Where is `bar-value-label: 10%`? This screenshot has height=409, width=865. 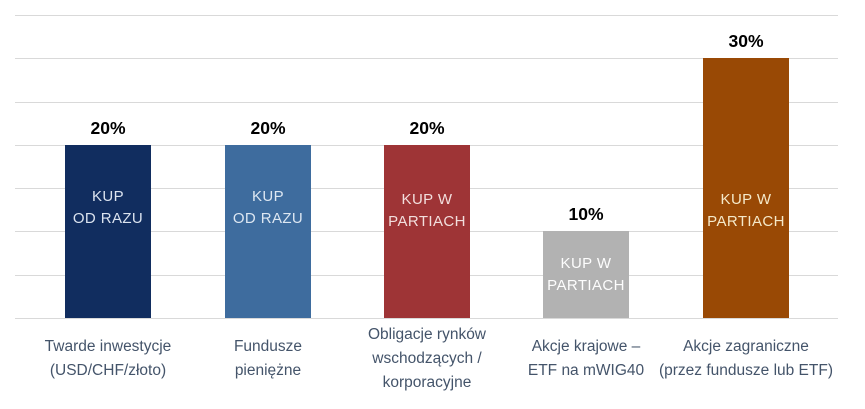 bar-value-label: 10% is located at coordinates (586, 214).